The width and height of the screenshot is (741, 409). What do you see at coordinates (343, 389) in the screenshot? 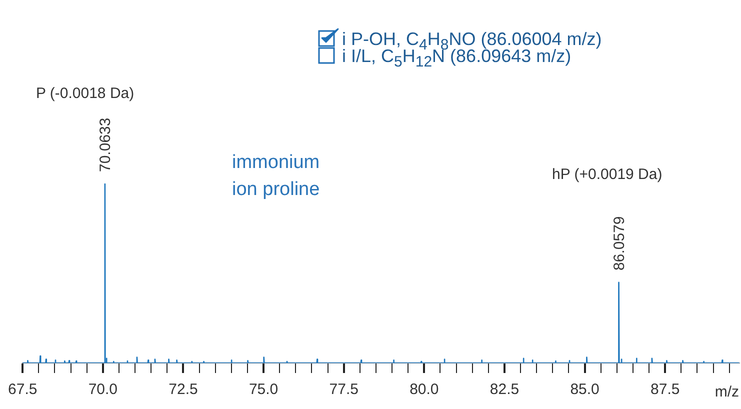
I see `x-tick-label: 77.5` at bounding box center [343, 389].